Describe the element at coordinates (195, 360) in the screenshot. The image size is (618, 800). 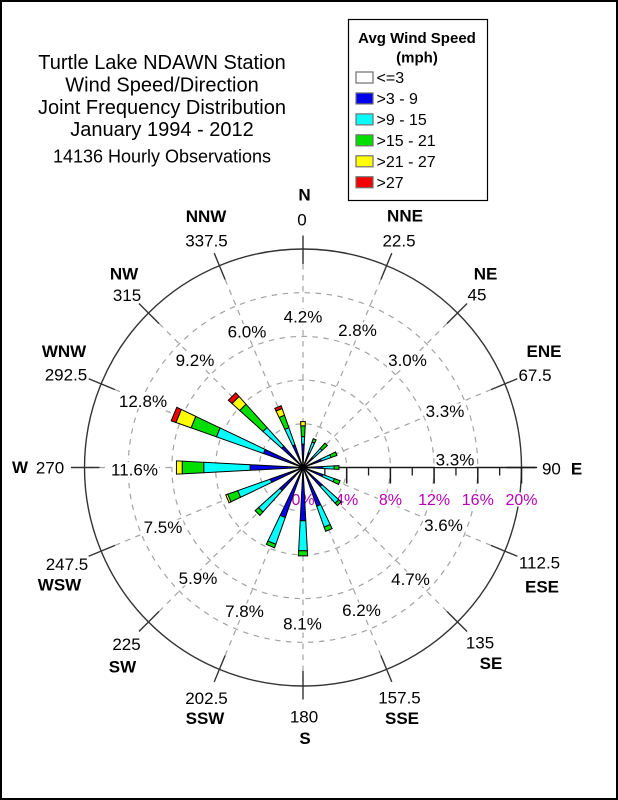
I see `svg-text: 9.2%` at that location.